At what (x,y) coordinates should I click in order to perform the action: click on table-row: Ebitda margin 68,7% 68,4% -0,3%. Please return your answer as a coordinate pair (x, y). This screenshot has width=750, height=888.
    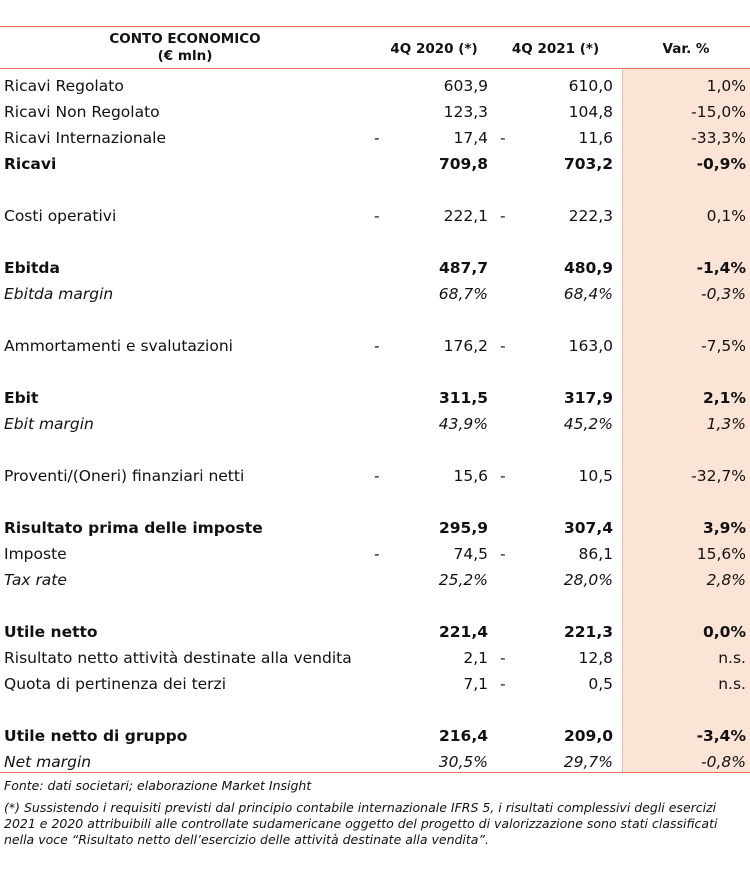
    Looking at the image, I should click on (375, 294).